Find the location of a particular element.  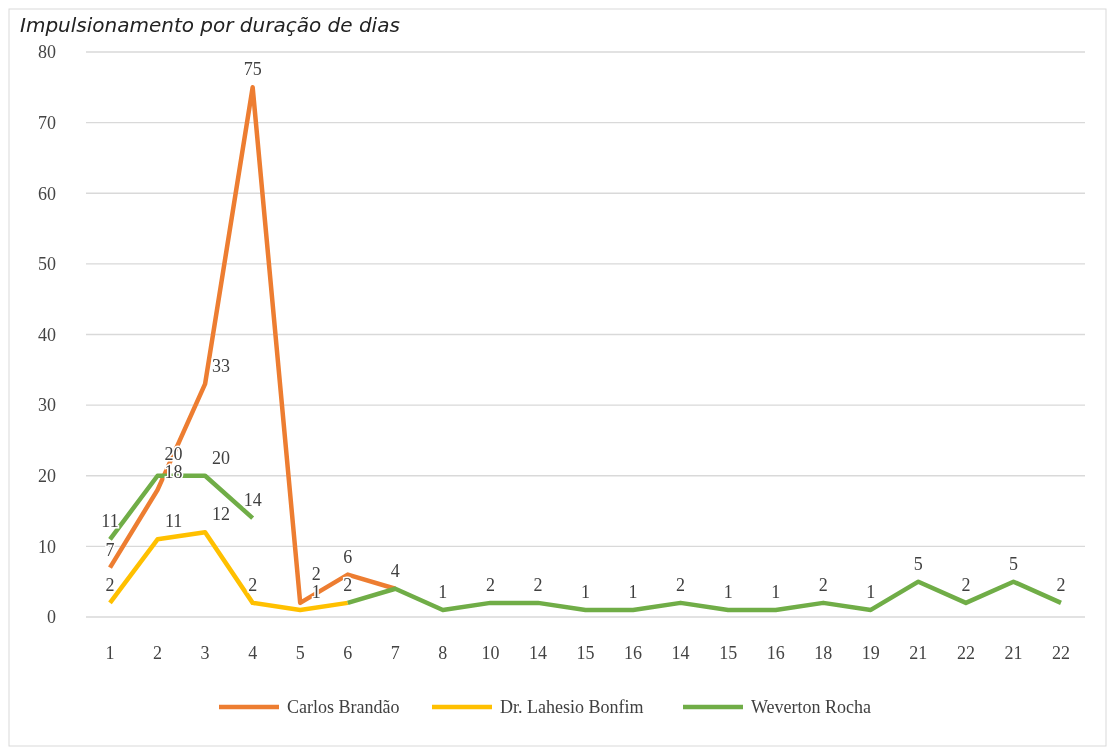

data-label: 6 is located at coordinates (348, 556).